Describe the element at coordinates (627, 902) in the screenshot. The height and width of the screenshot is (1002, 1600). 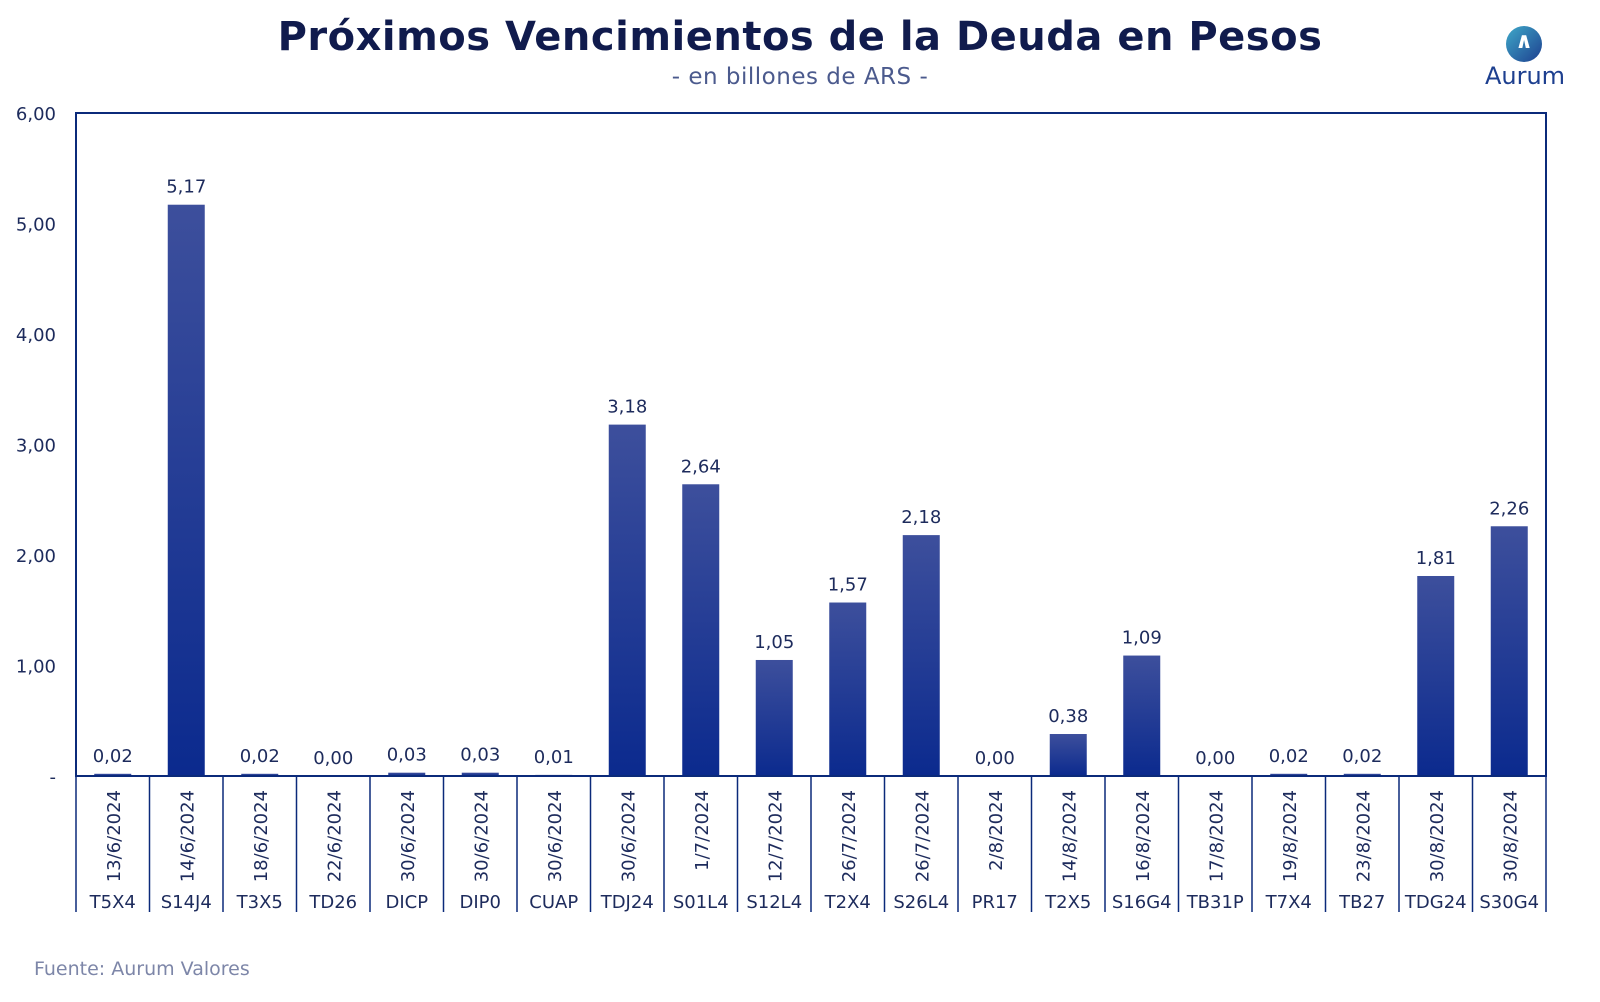
I see `x-ticker-label: TDJ24` at that location.